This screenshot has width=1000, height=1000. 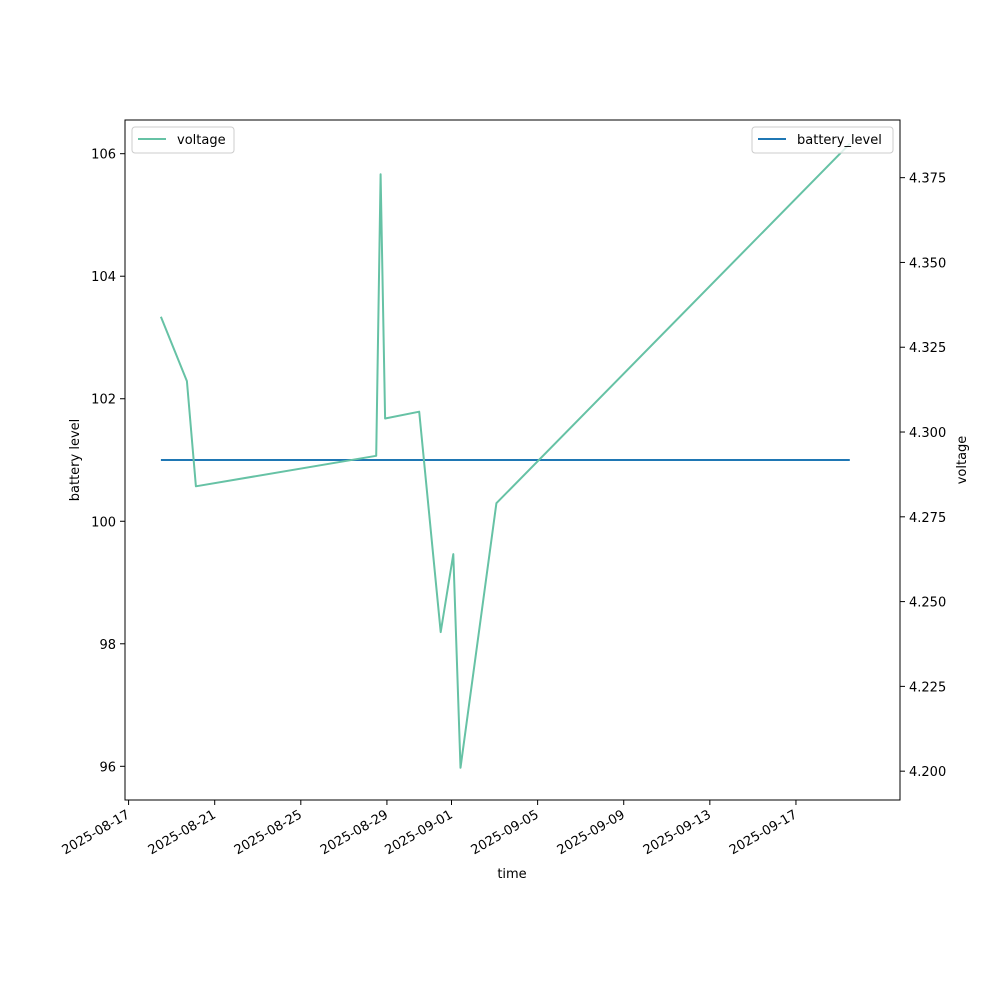 I want to click on right-y-ticks: 4.200 4.225 4.250 4.275 4.300 4.325 4.350 4.375, so click(x=923, y=476).